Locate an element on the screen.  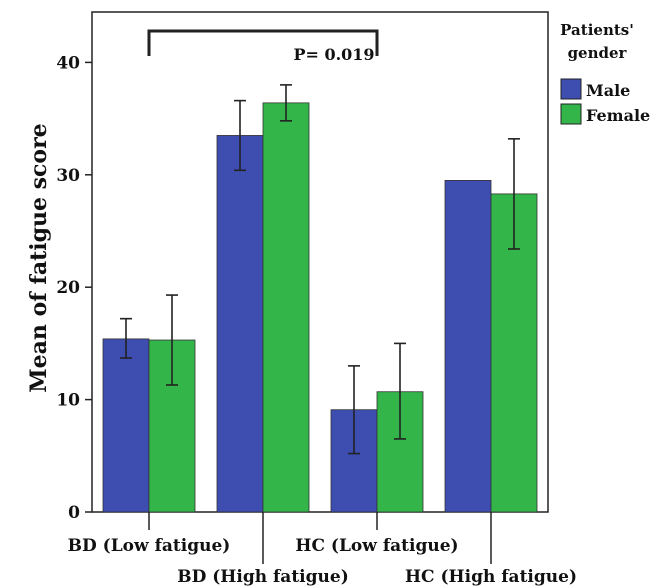
y-tick-label: 40 is located at coordinates (68, 63).